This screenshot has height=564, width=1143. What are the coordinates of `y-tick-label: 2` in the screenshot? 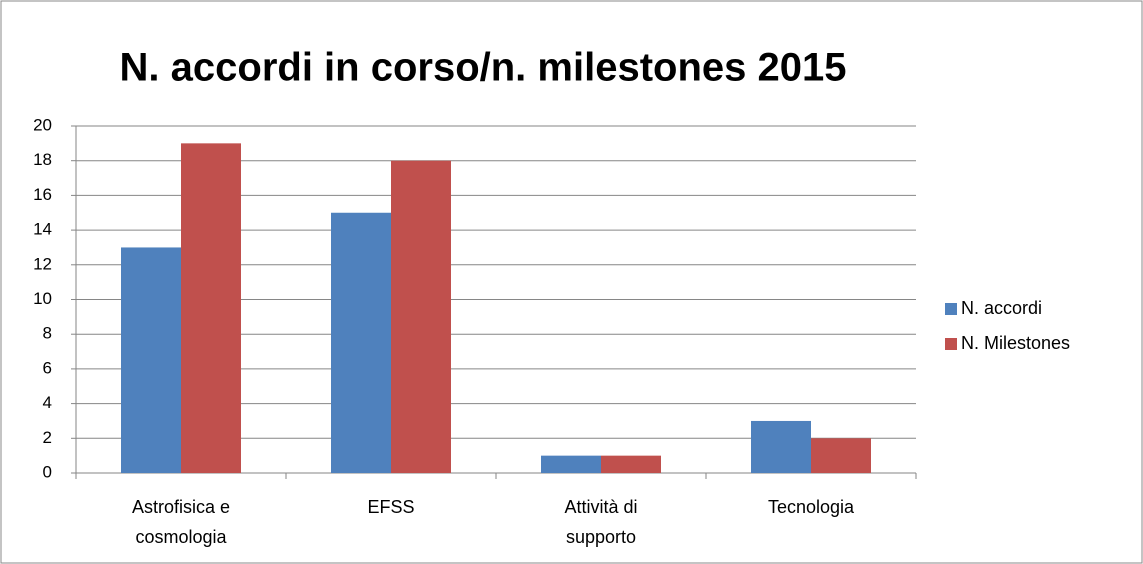 It's located at (47, 437).